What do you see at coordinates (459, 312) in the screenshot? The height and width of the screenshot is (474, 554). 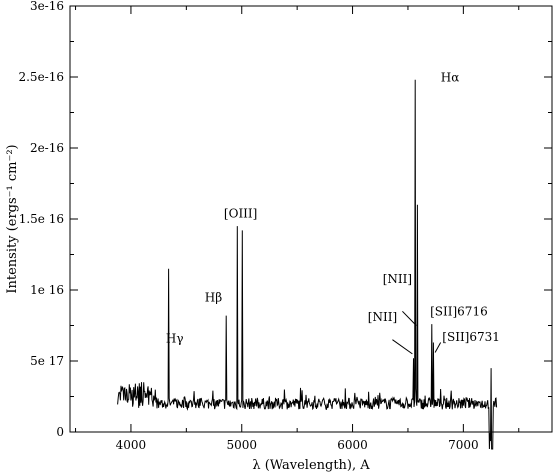 I see `line-label: [SII]6716` at bounding box center [459, 312].